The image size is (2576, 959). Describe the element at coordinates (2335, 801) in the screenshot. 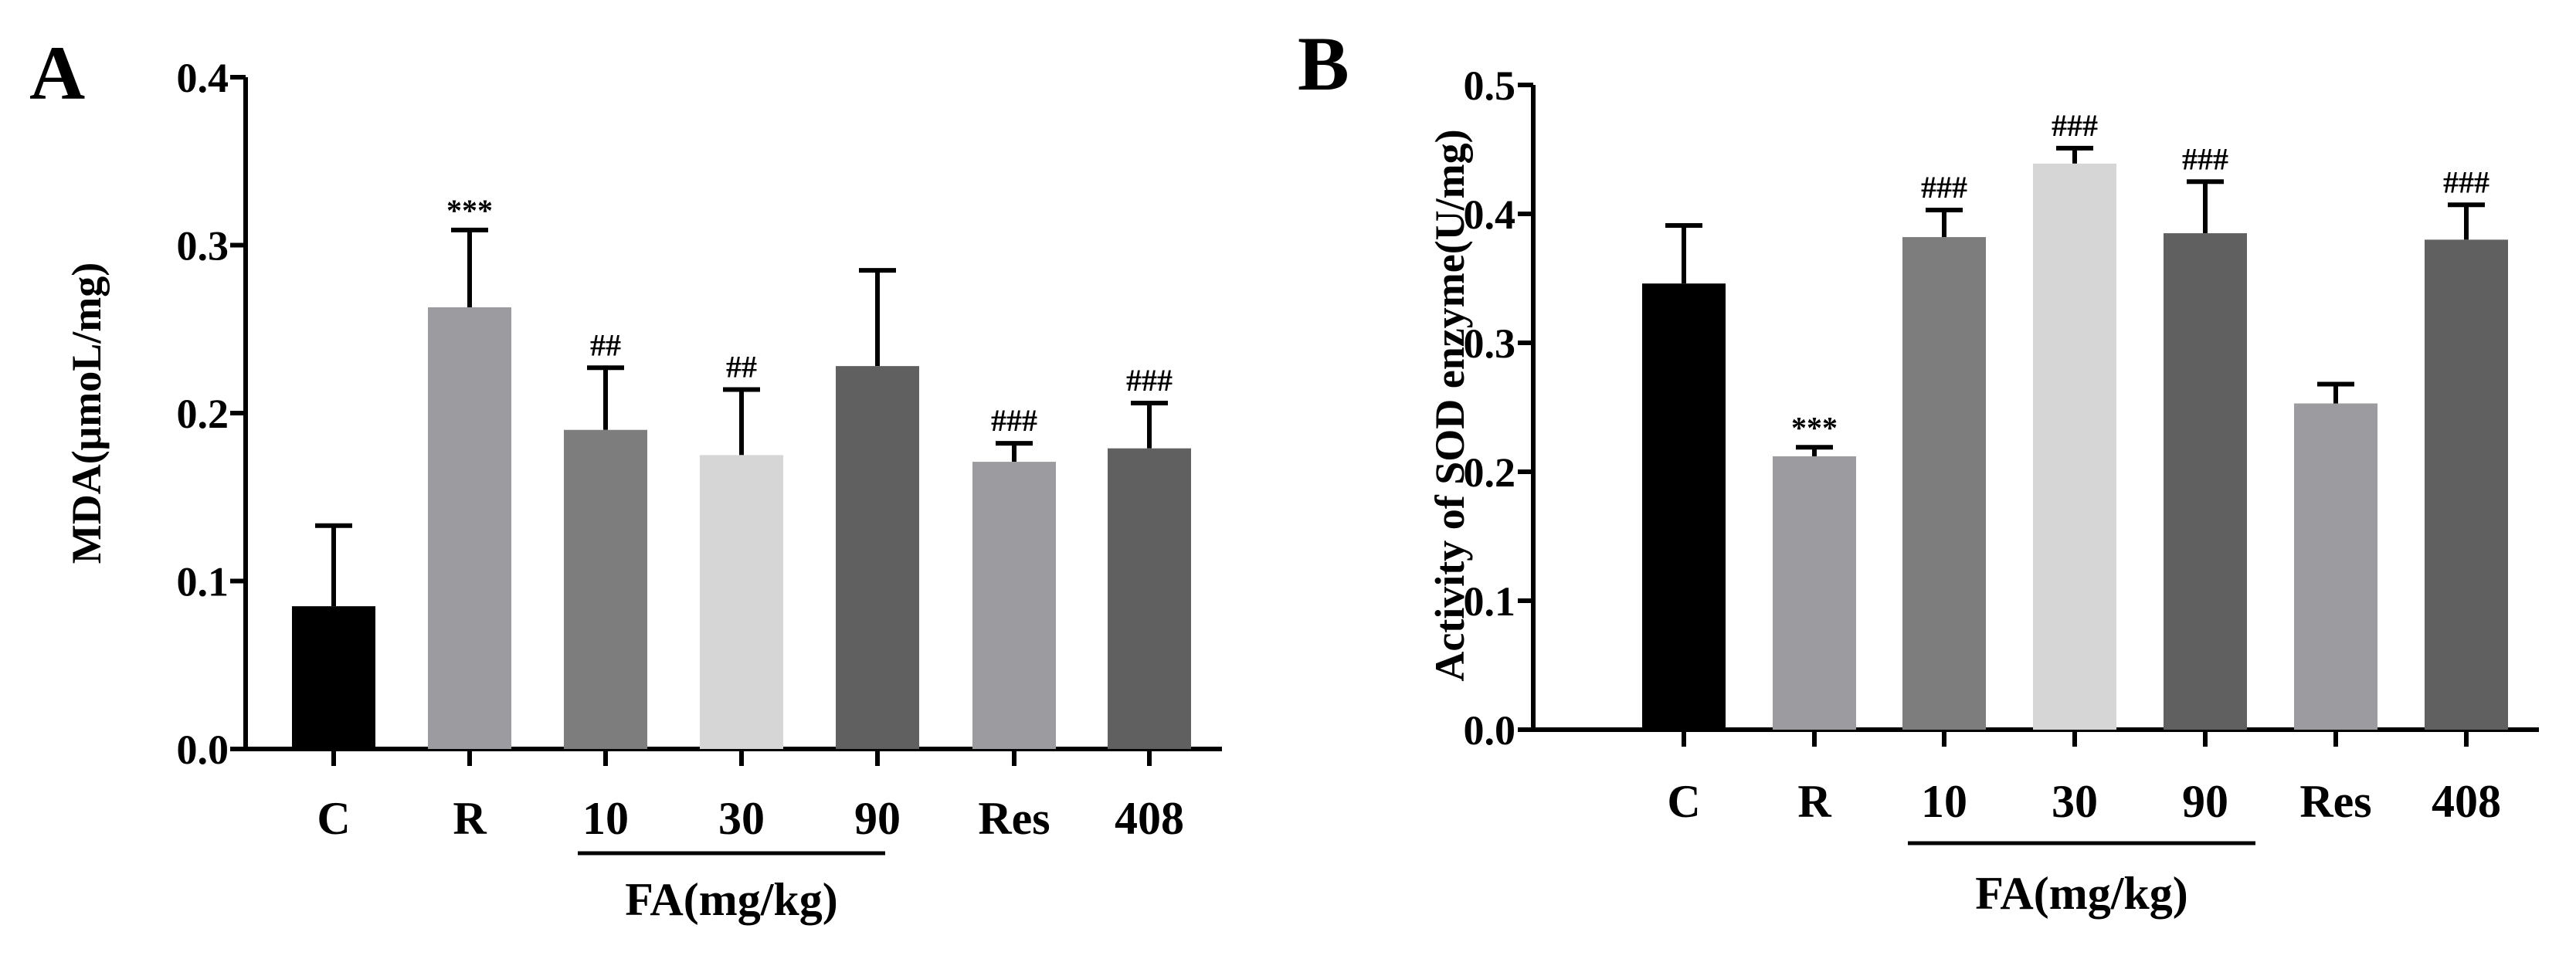

I see `panel-b-category-label: Res` at that location.